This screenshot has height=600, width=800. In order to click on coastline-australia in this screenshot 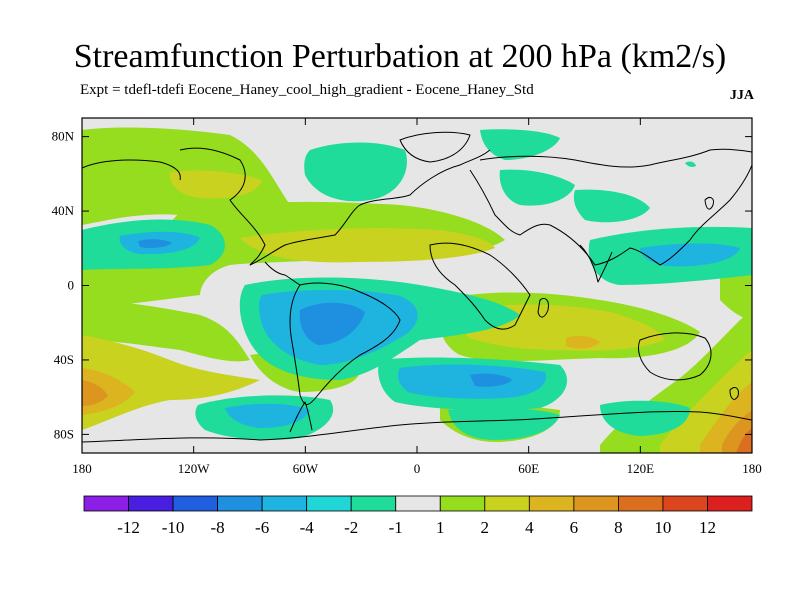, I will do `click(674, 356)`.